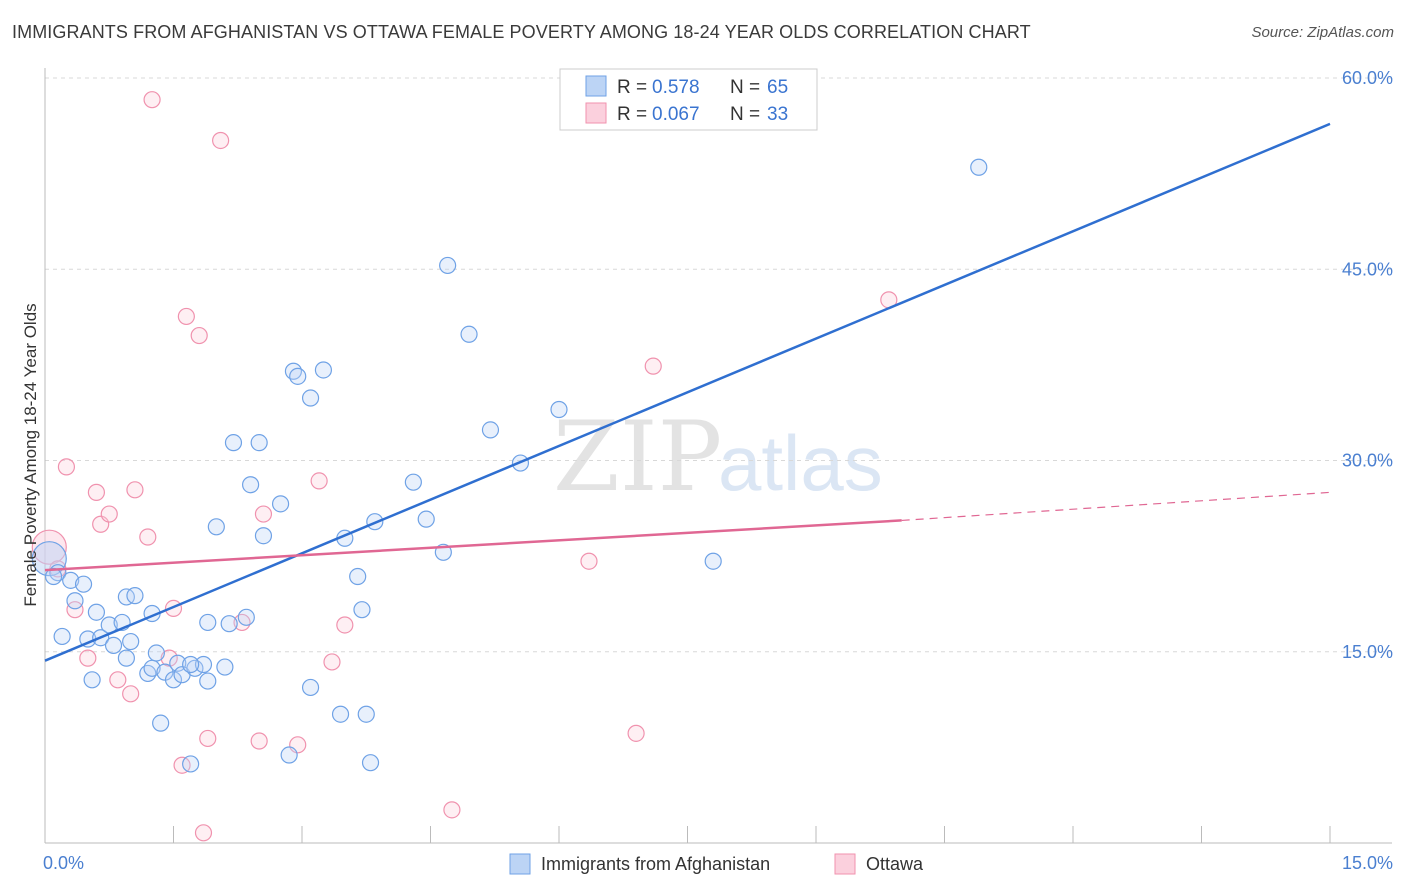 The height and width of the screenshot is (892, 1406). I want to click on x-tick-label-1: 15.0%, so click(1367, 863).